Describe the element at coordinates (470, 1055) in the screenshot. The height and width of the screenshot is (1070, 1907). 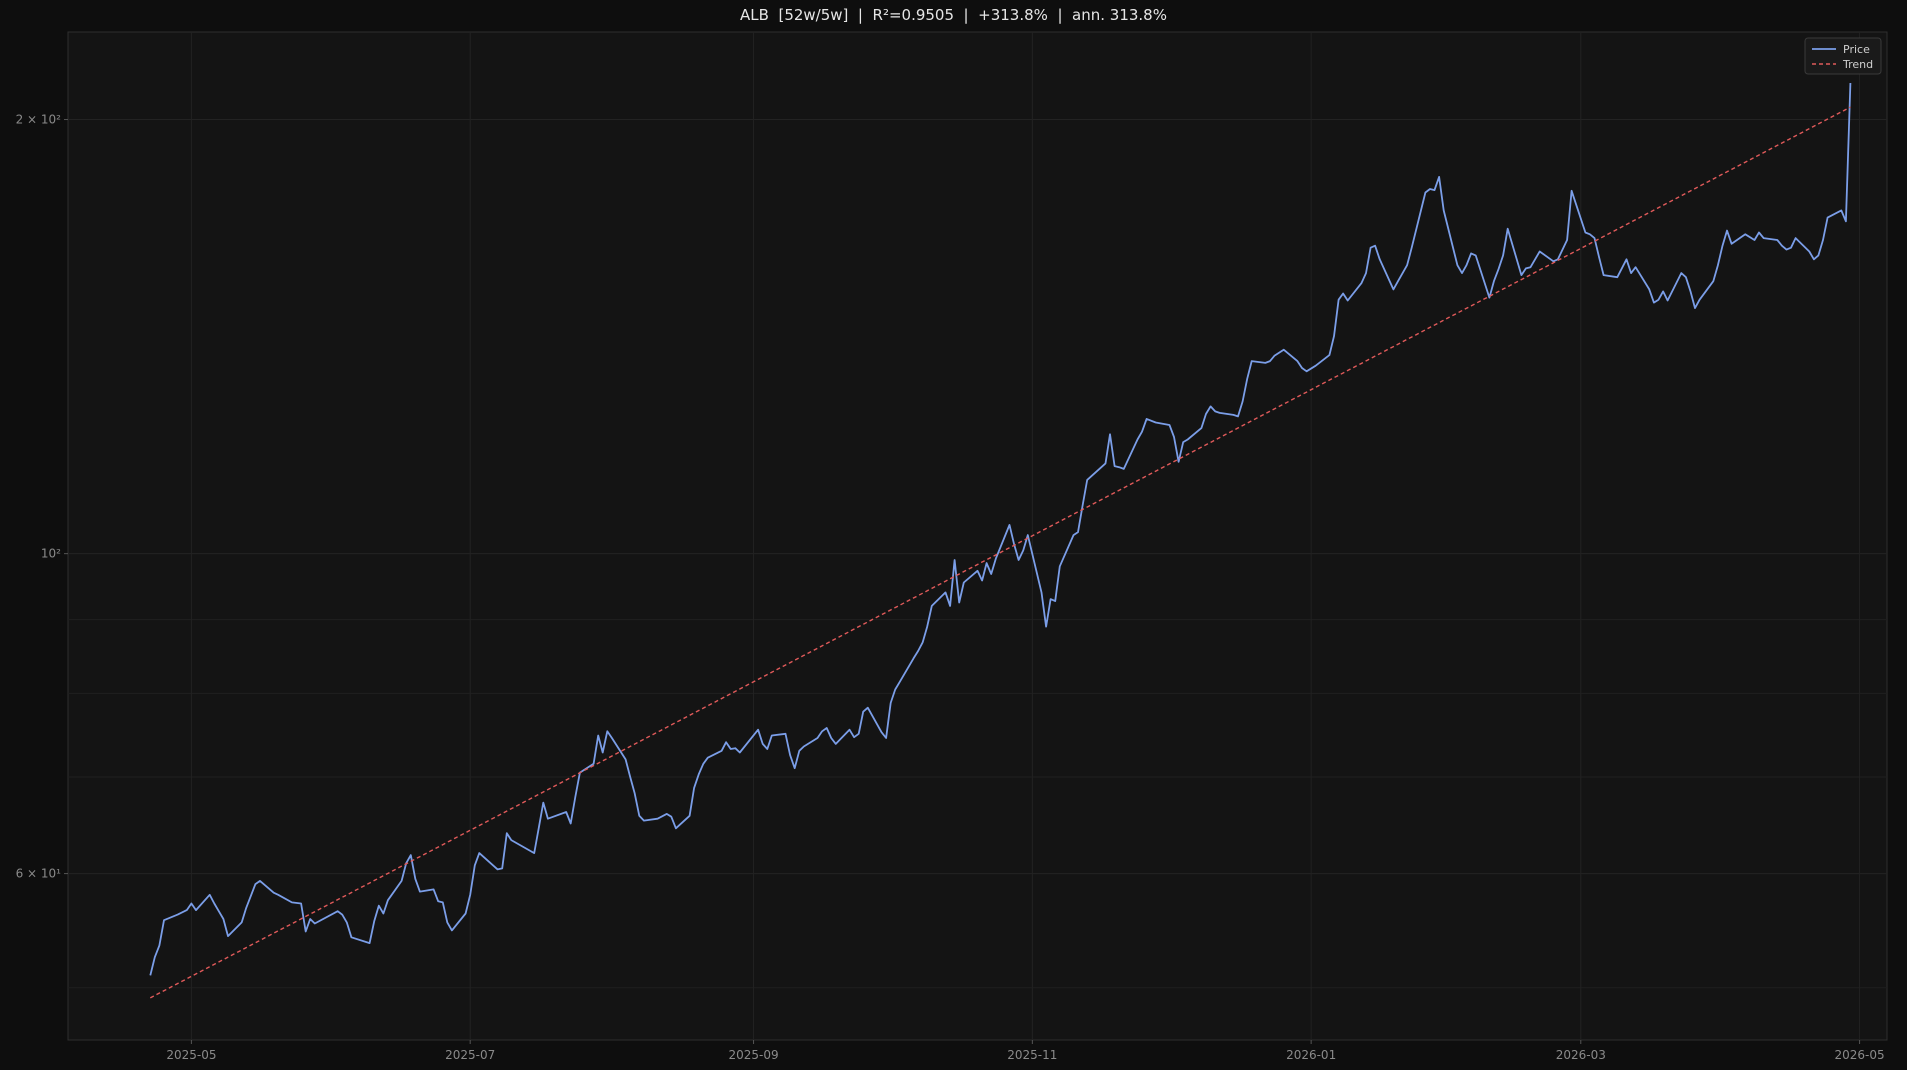
I see `x-tick-label: 2025-07` at that location.